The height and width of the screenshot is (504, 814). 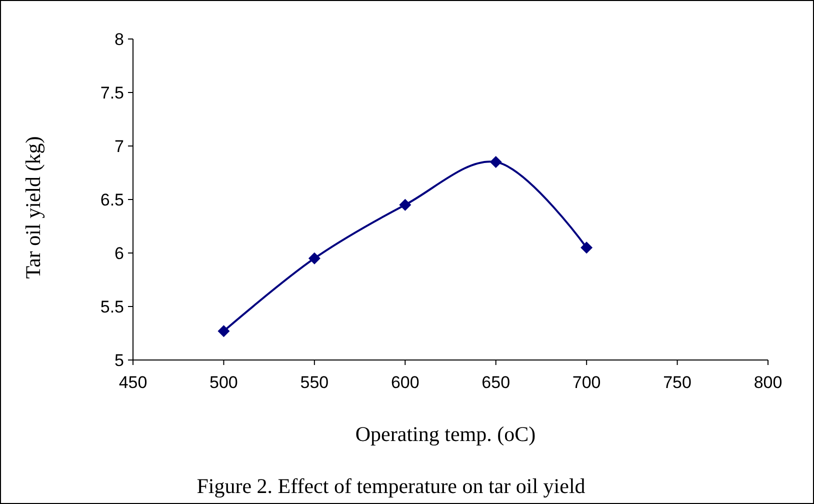 What do you see at coordinates (768, 382) in the screenshot?
I see `x-tick-label: 800` at bounding box center [768, 382].